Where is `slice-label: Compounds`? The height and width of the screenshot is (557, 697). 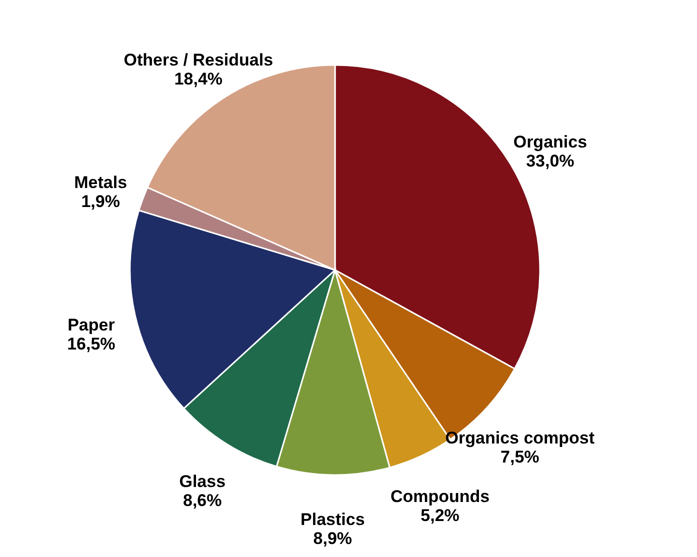
slice-label: Compounds is located at coordinates (440, 496).